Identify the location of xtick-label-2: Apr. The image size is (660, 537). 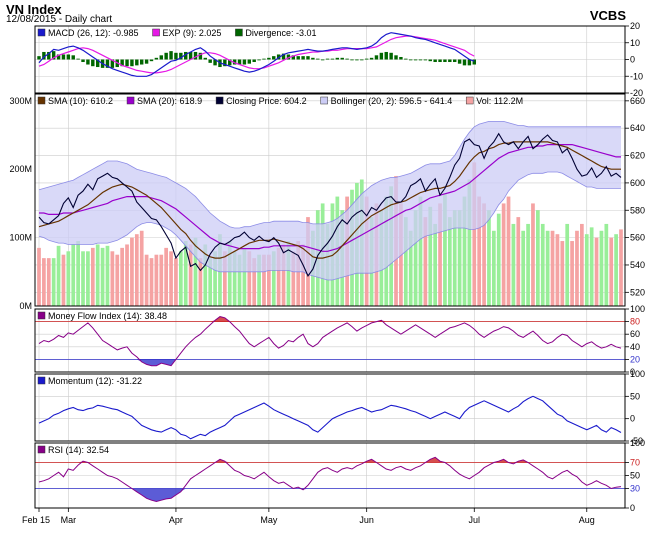
(176, 520).